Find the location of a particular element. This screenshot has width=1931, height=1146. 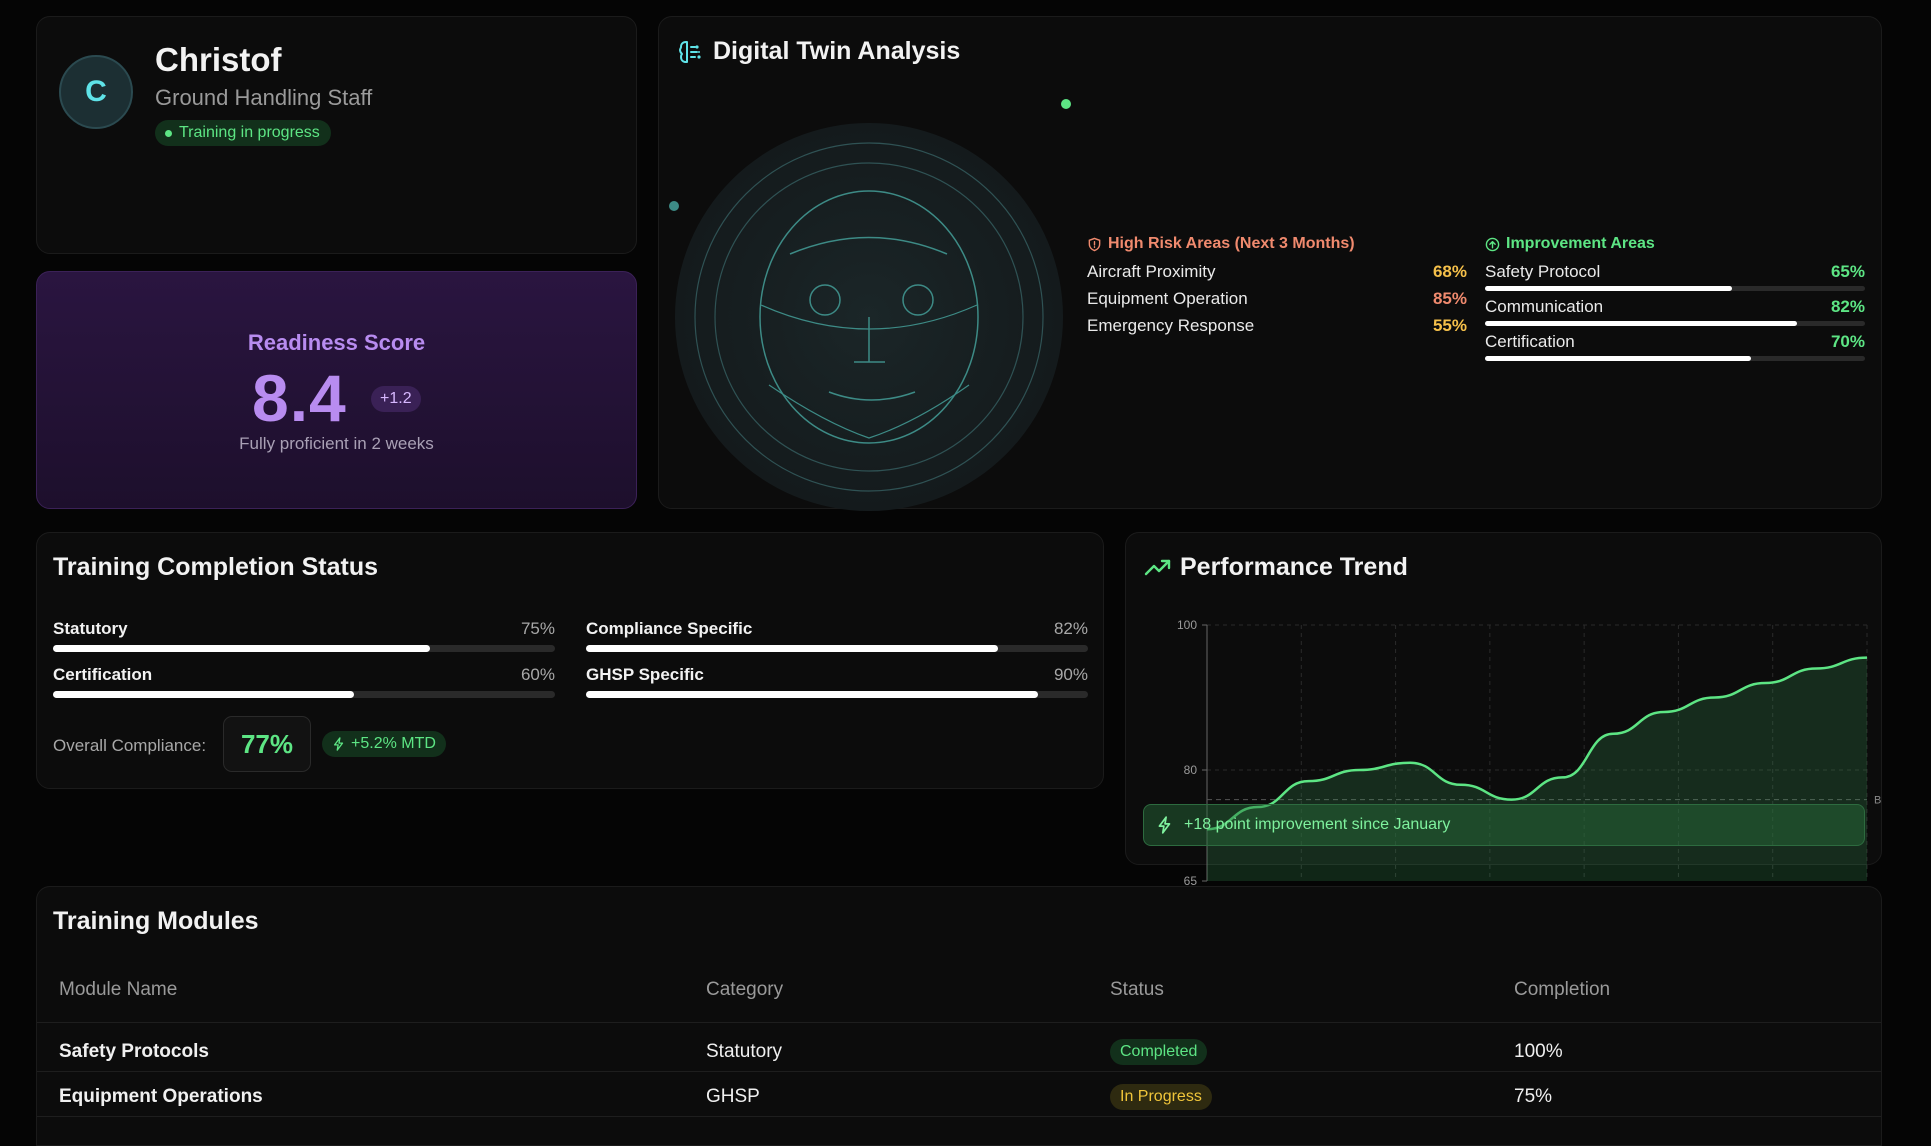

digital-twin-title: Digital Twin Analysis is located at coordinates (836, 51).